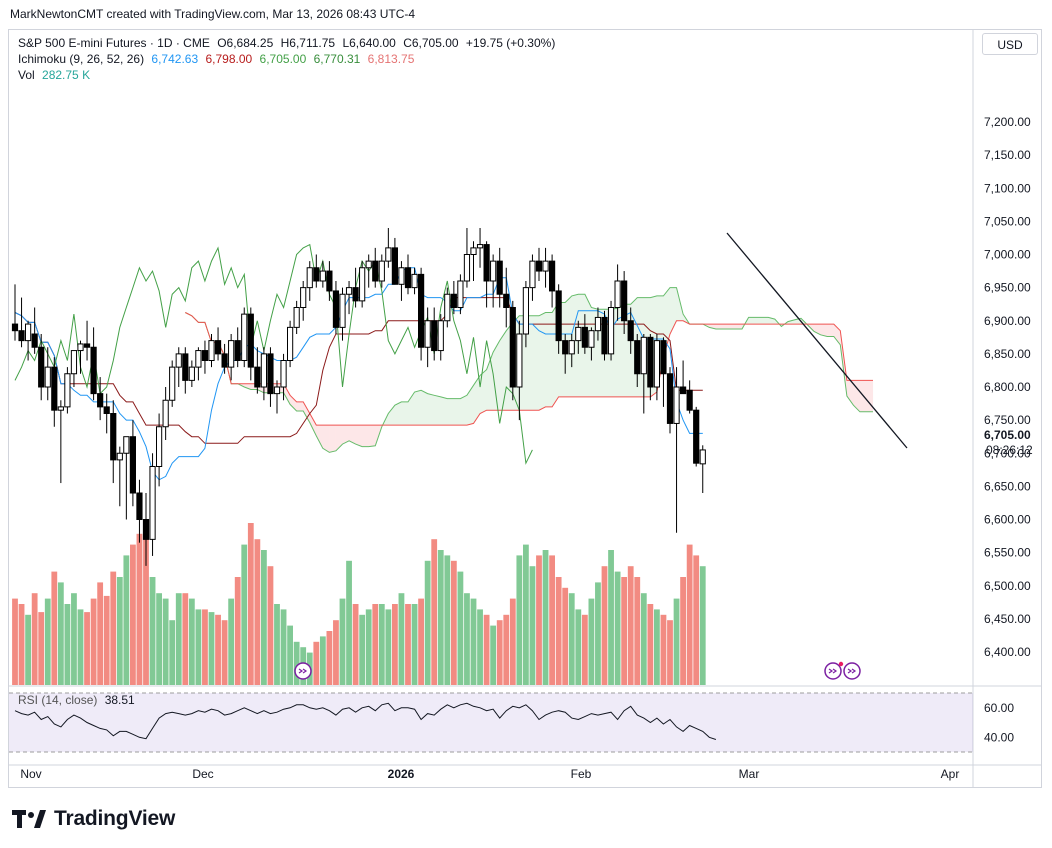  I want to click on tradingview-logo: TradingView, so click(93, 819).